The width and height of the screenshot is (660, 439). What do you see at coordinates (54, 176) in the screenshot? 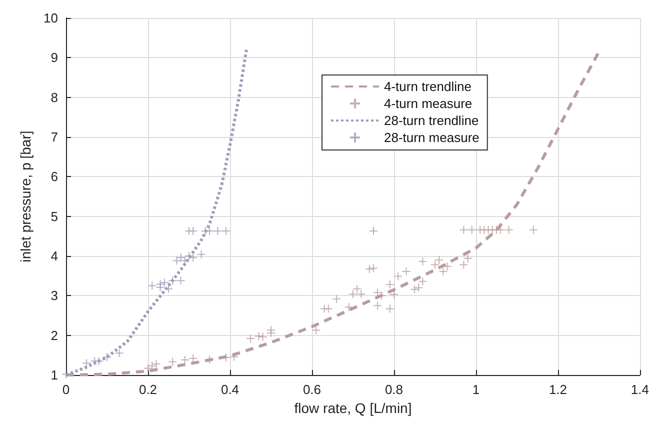
I see `y-tick-label: 6` at bounding box center [54, 176].